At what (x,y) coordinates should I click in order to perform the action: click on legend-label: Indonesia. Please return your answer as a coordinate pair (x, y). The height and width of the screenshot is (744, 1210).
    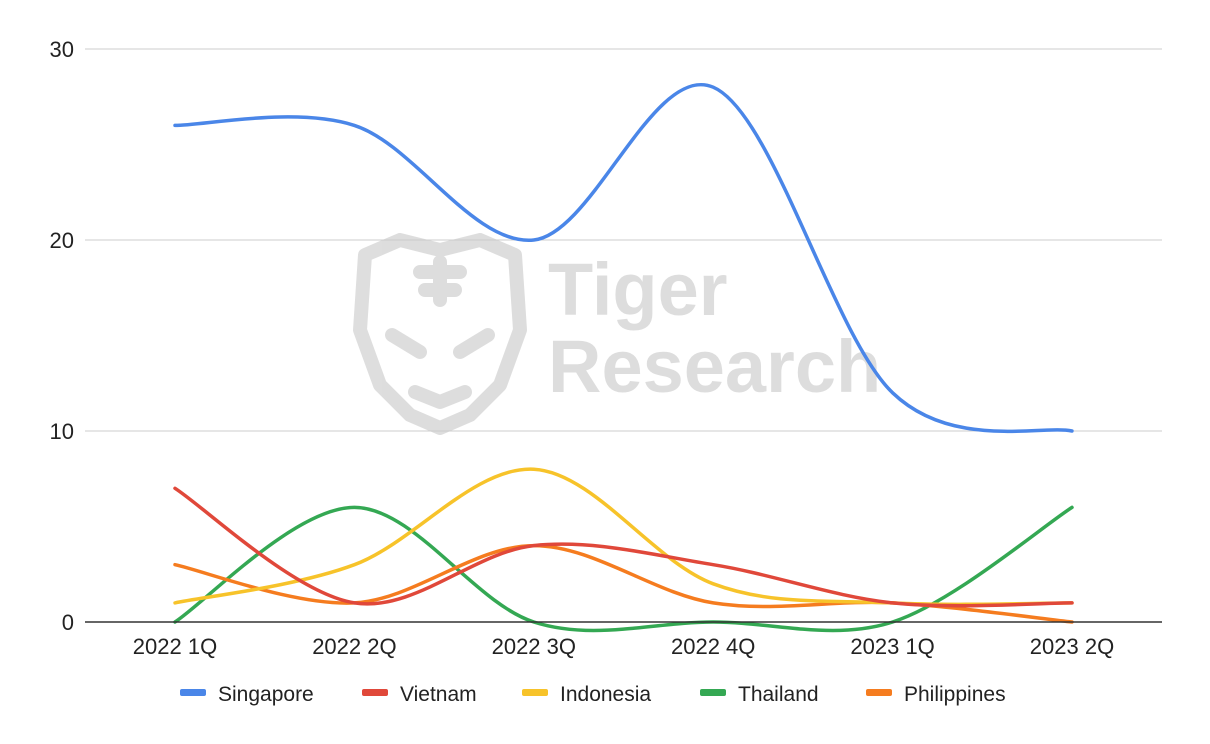
    Looking at the image, I should click on (605, 694).